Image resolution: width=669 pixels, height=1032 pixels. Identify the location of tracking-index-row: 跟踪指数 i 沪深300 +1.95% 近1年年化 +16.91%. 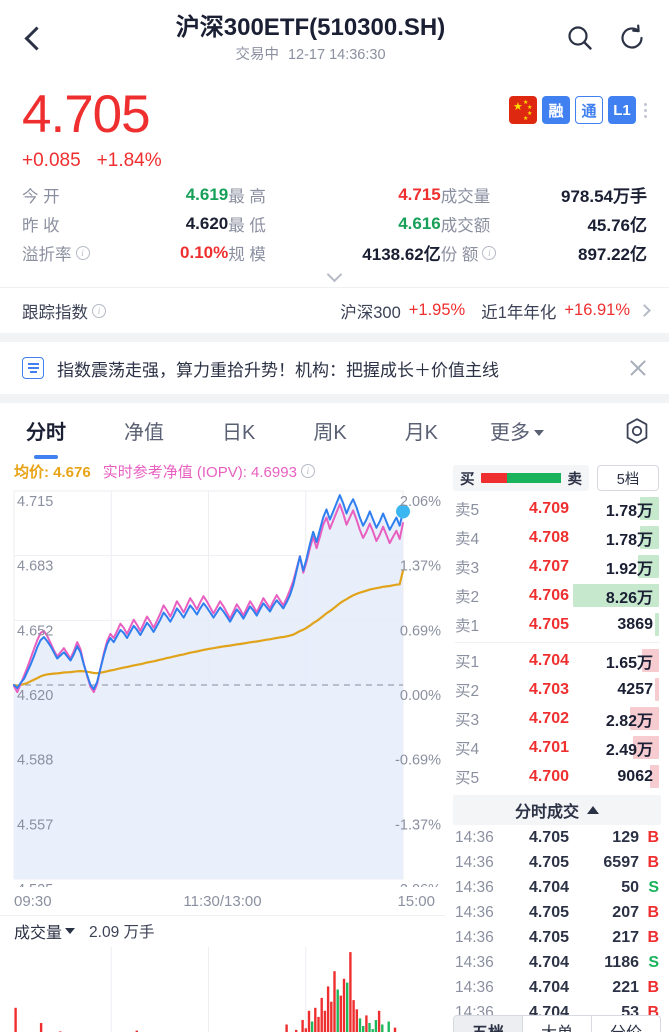
(334, 310).